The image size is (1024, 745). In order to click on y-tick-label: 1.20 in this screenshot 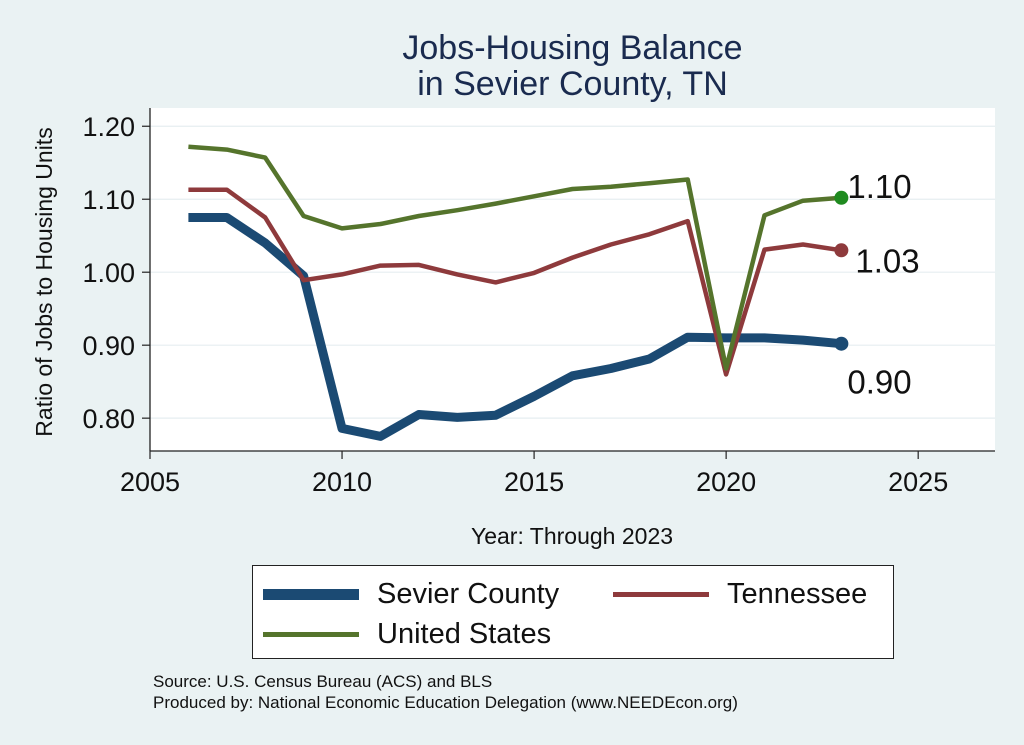, I will do `click(108, 127)`.